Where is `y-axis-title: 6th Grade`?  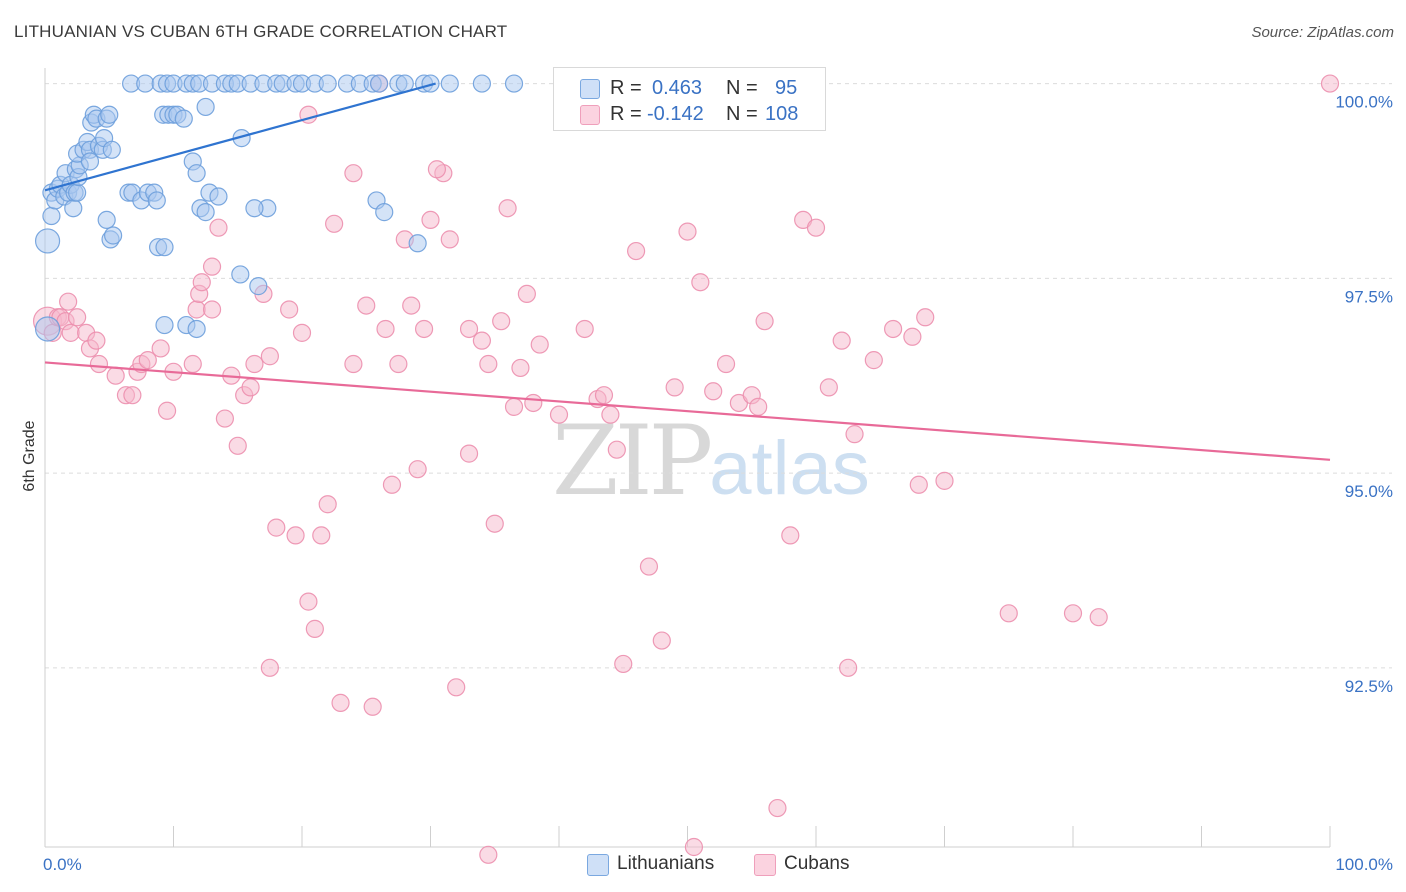 y-axis-title: 6th Grade is located at coordinates (29, 456).